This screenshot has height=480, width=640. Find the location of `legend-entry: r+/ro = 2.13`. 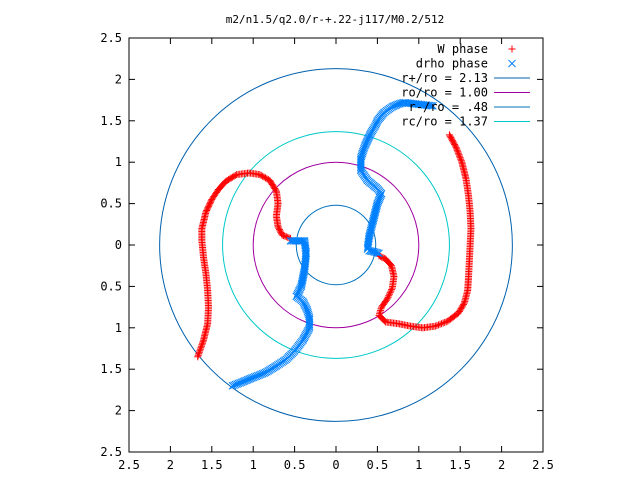

legend-entry: r+/ro = 2.13 is located at coordinates (465, 78).